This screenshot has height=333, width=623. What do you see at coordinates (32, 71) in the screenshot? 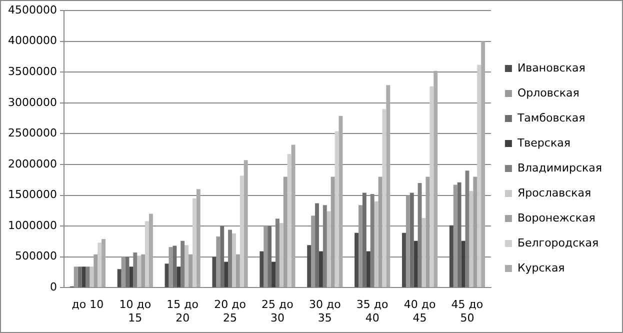
I see `y-tick-label: 3500000` at bounding box center [32, 71].